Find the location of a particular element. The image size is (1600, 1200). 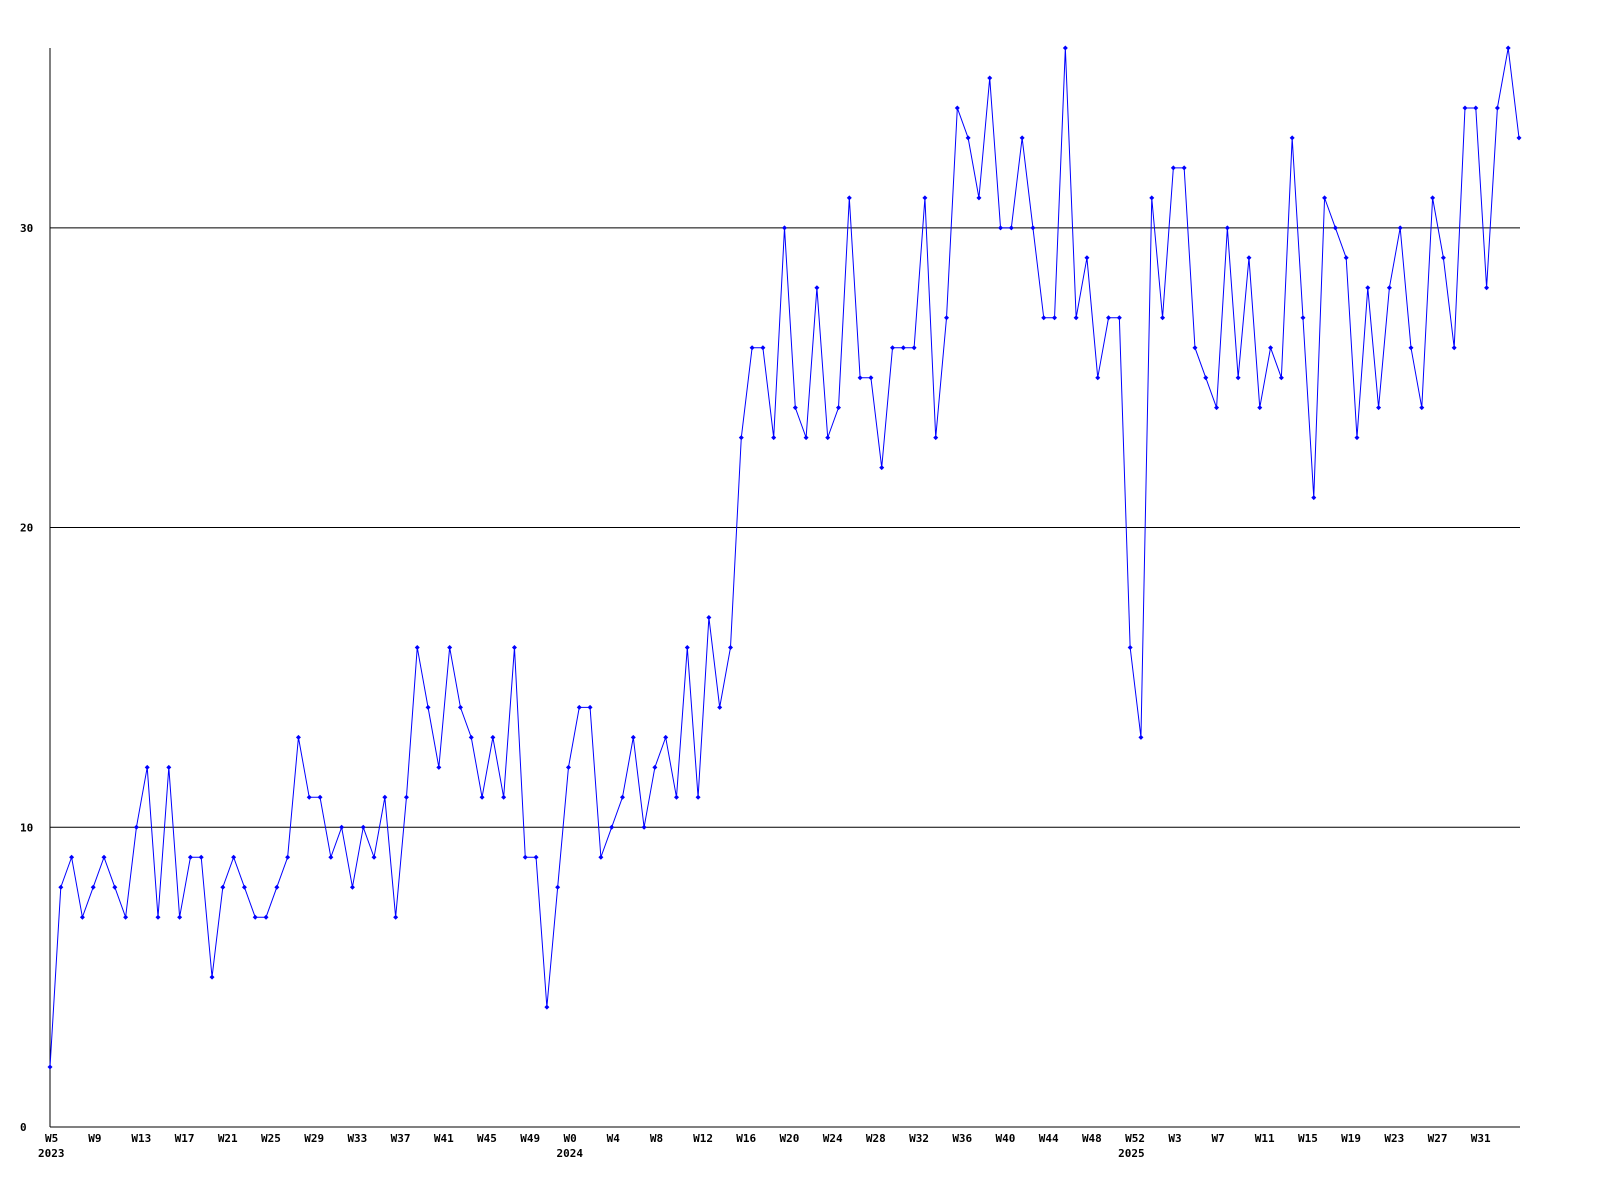

x-tick-label: W4 is located at coordinates (614, 1138).